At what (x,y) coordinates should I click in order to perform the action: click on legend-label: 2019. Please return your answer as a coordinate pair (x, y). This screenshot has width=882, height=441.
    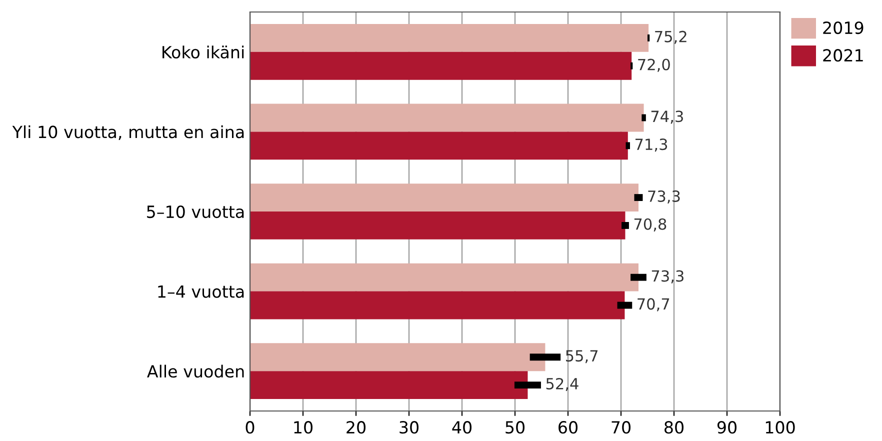
    Looking at the image, I should click on (843, 27).